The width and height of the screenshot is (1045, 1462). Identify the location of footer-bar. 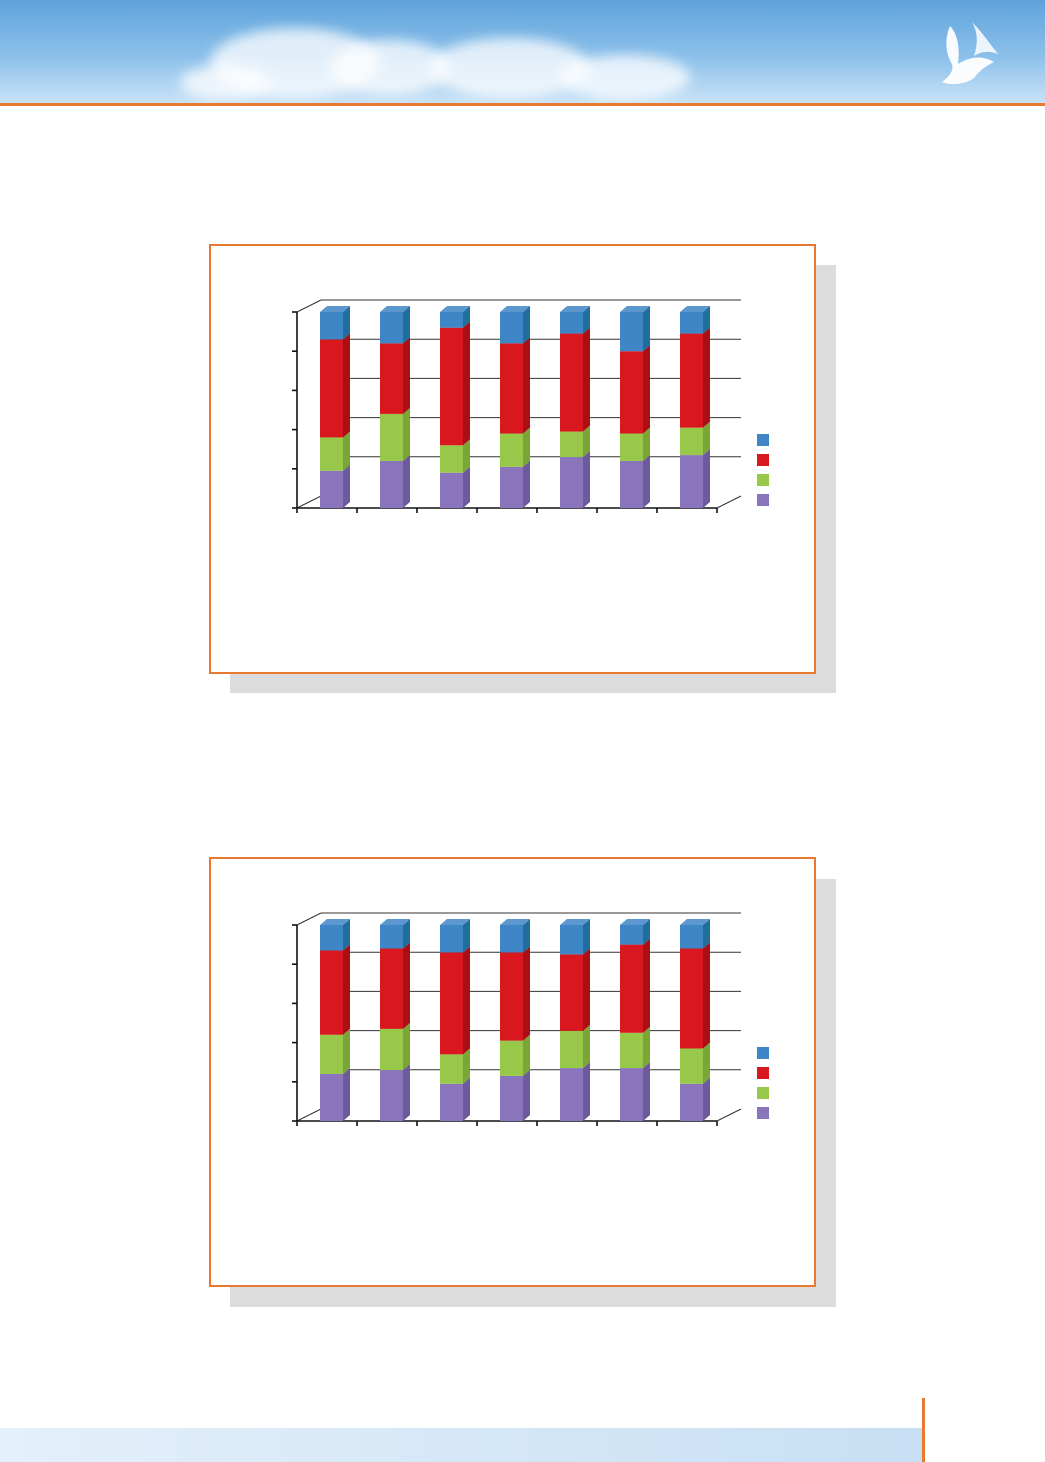
(461, 1445).